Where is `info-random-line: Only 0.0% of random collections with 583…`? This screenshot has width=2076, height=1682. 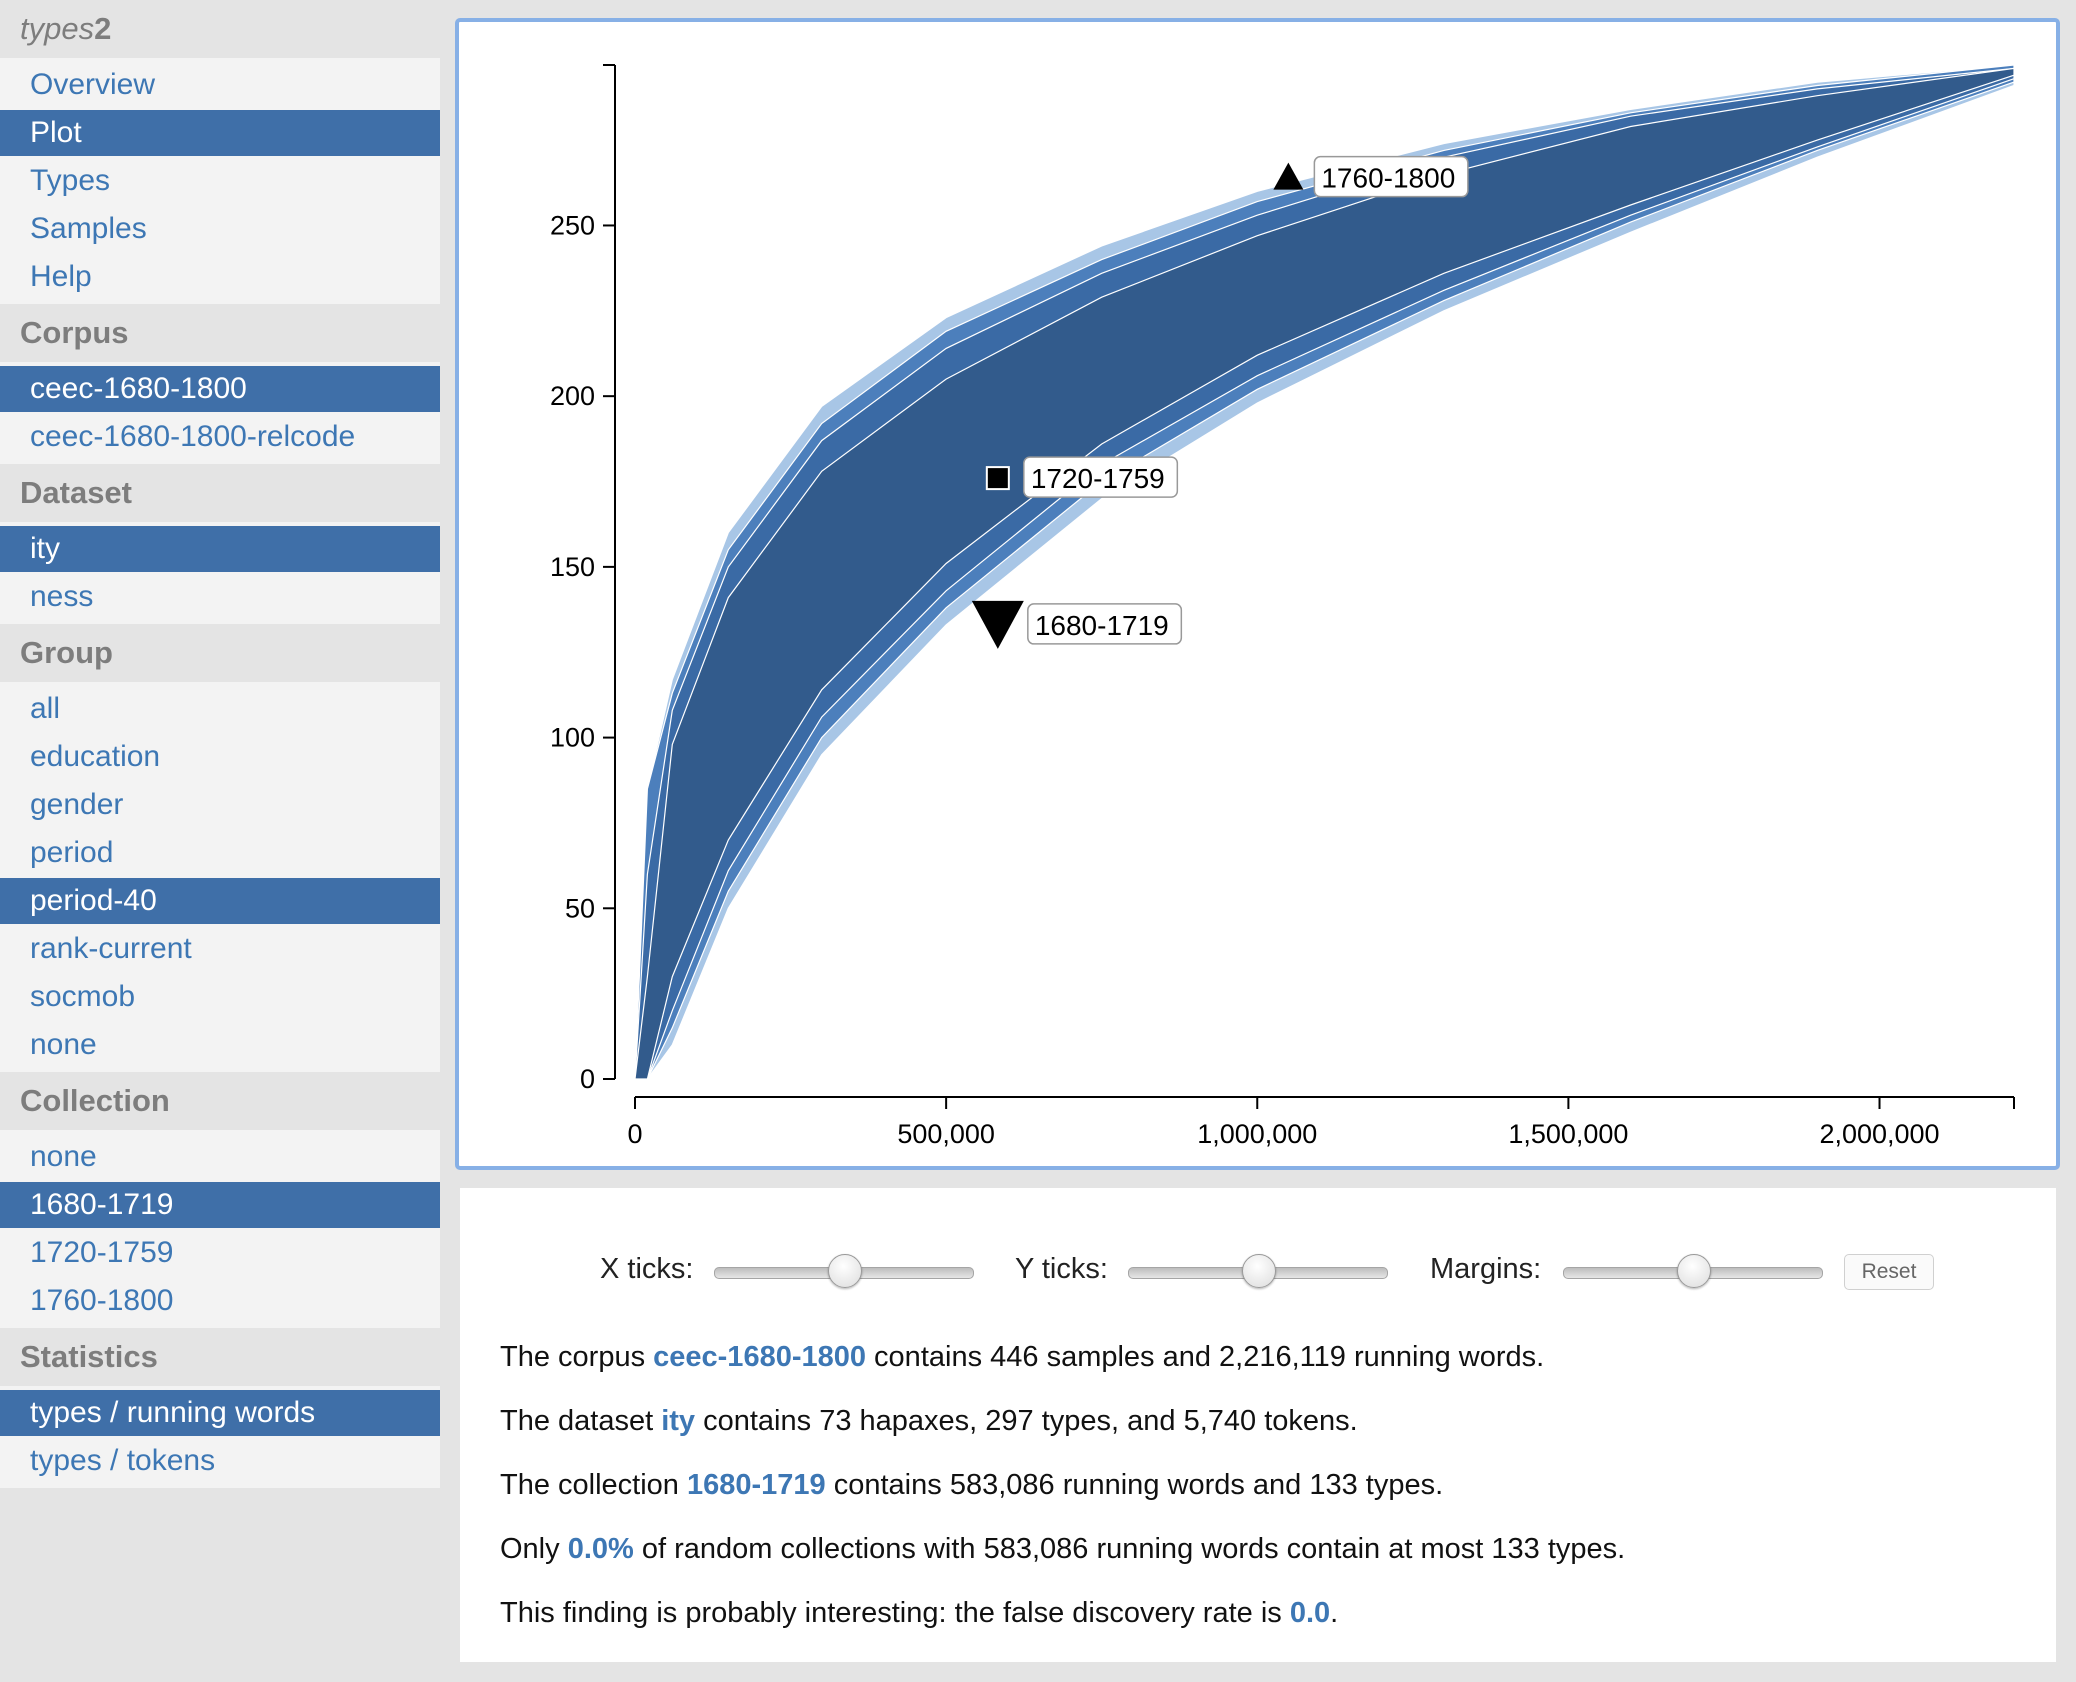
info-random-line: Only 0.0% of random collections with 583… is located at coordinates (1062, 1549).